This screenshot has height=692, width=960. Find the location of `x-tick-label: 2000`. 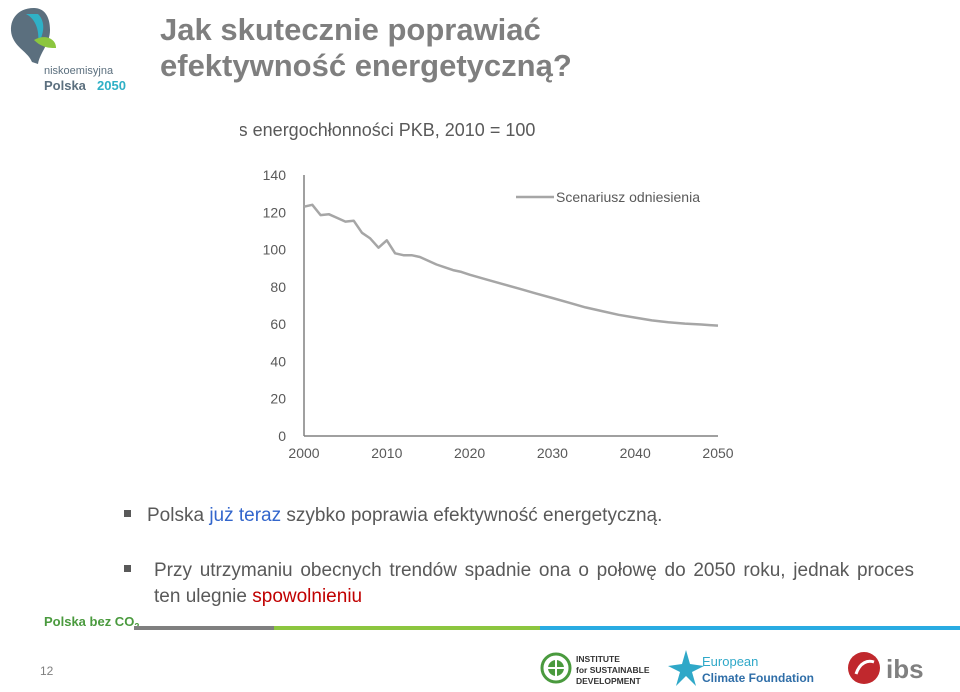

x-tick-label: 2000 is located at coordinates (303, 453).